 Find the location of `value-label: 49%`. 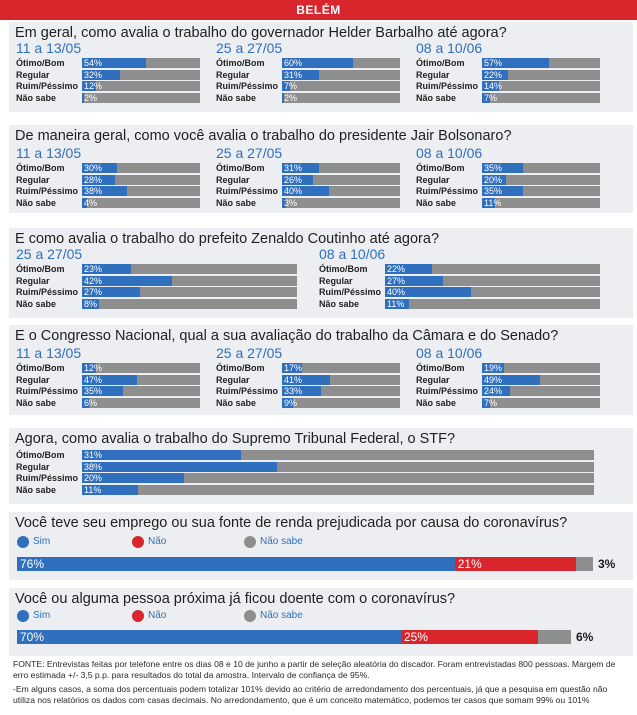

value-label: 49% is located at coordinates (493, 379).